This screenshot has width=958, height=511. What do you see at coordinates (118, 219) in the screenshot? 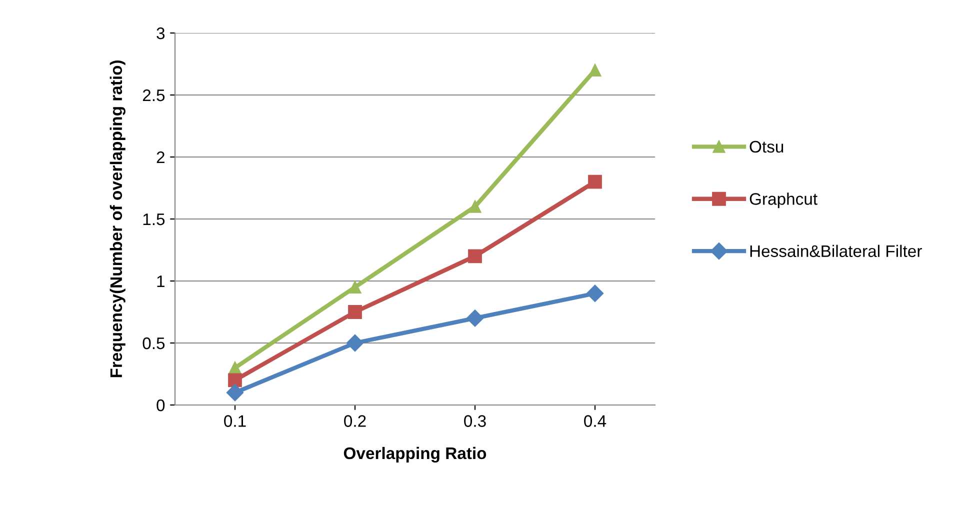
I see `y-axis-title: Frequency(Number of overlapping ratio)` at bounding box center [118, 219].